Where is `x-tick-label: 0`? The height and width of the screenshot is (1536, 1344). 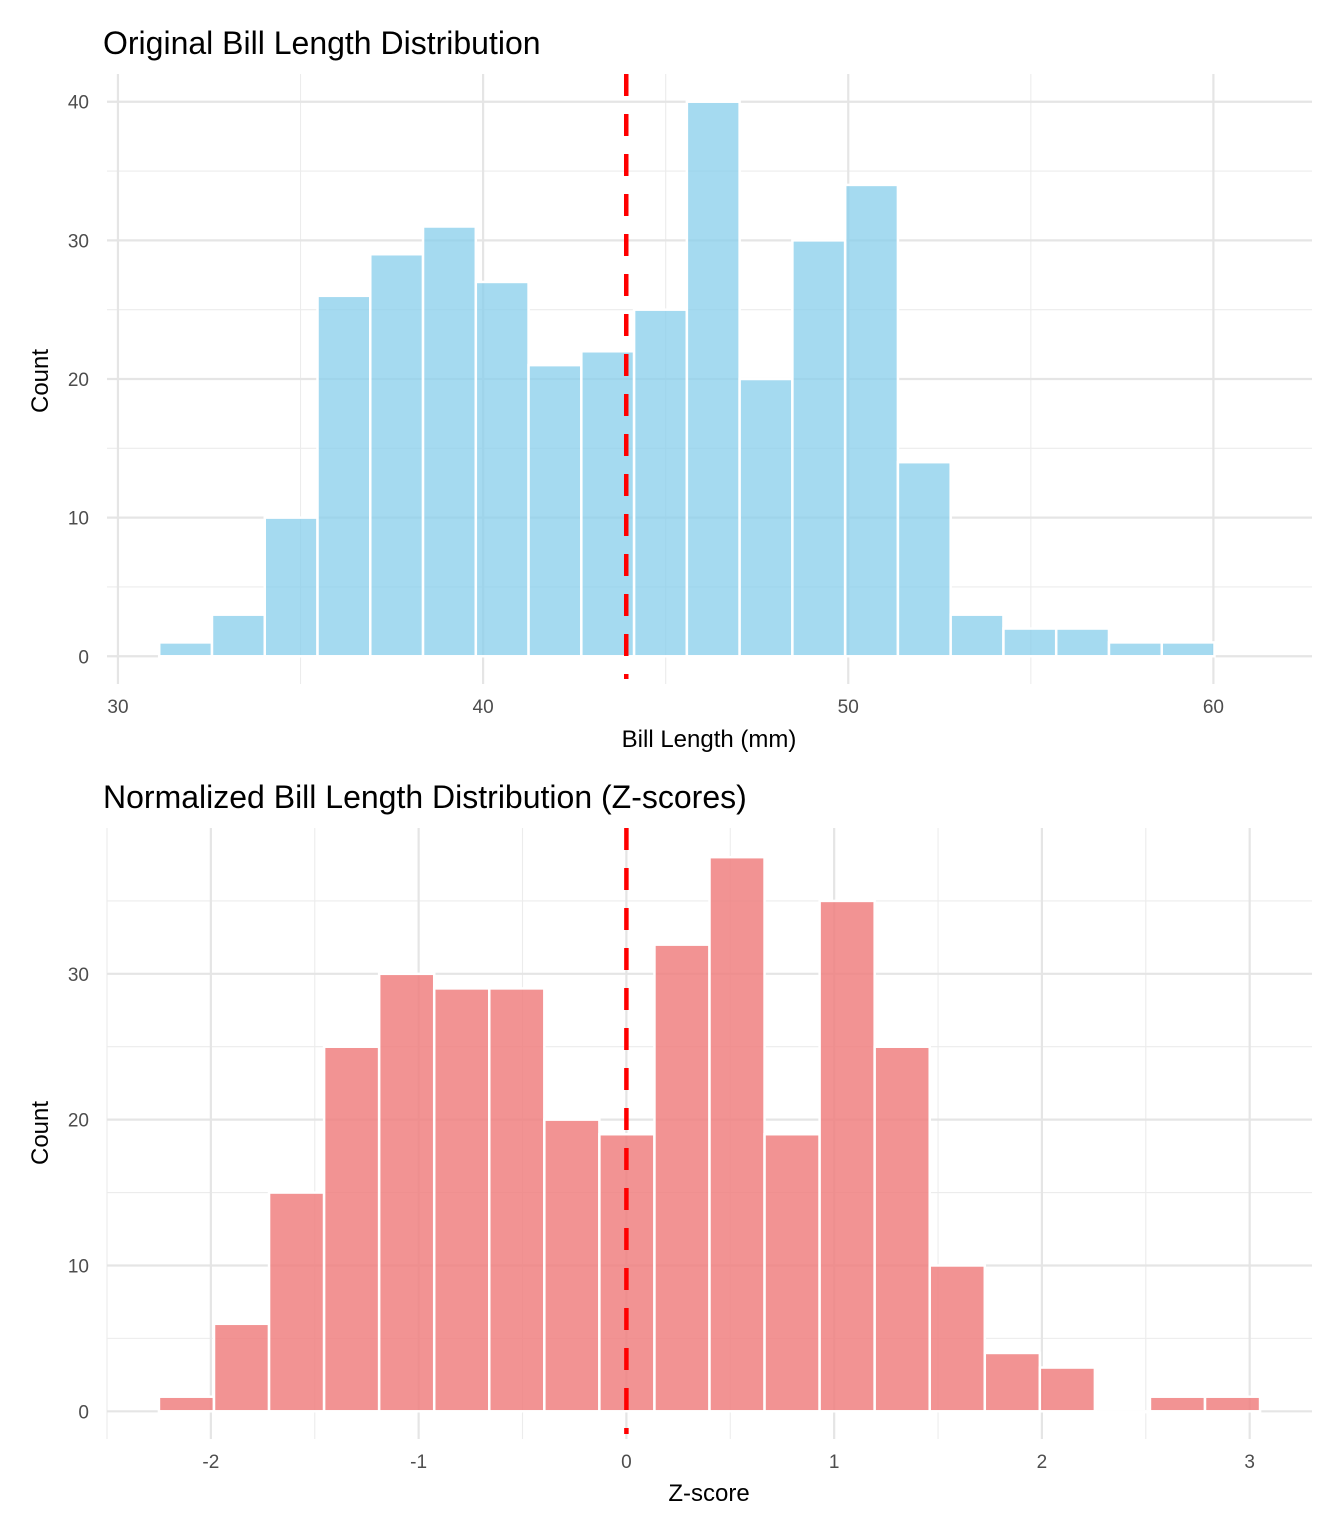
x-tick-label: 0 is located at coordinates (626, 1462).